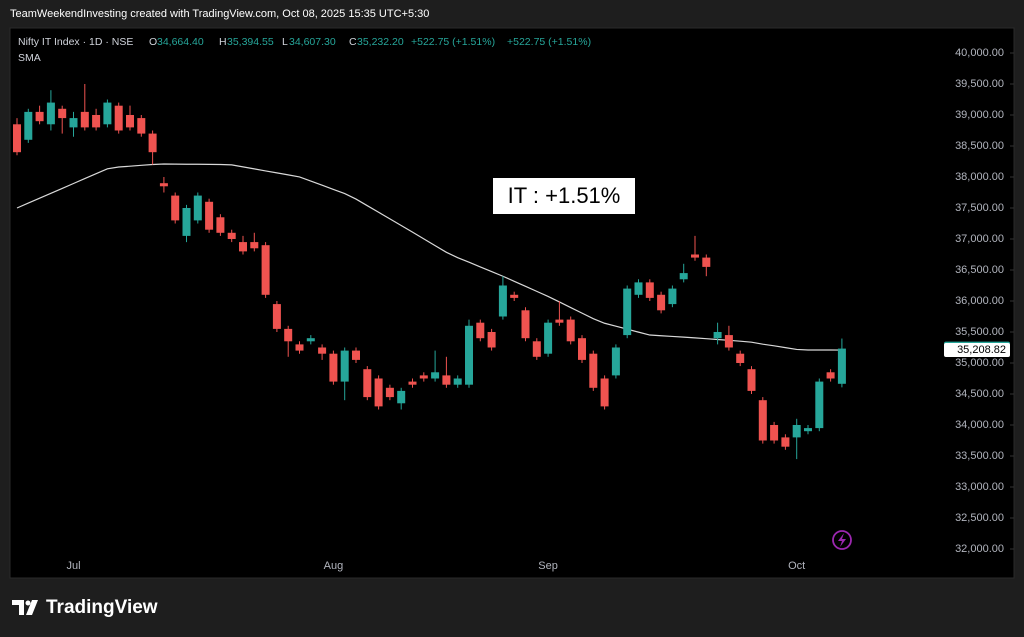 This screenshot has height=637, width=1024. I want to click on h-value: 35,394.55, so click(250, 42).